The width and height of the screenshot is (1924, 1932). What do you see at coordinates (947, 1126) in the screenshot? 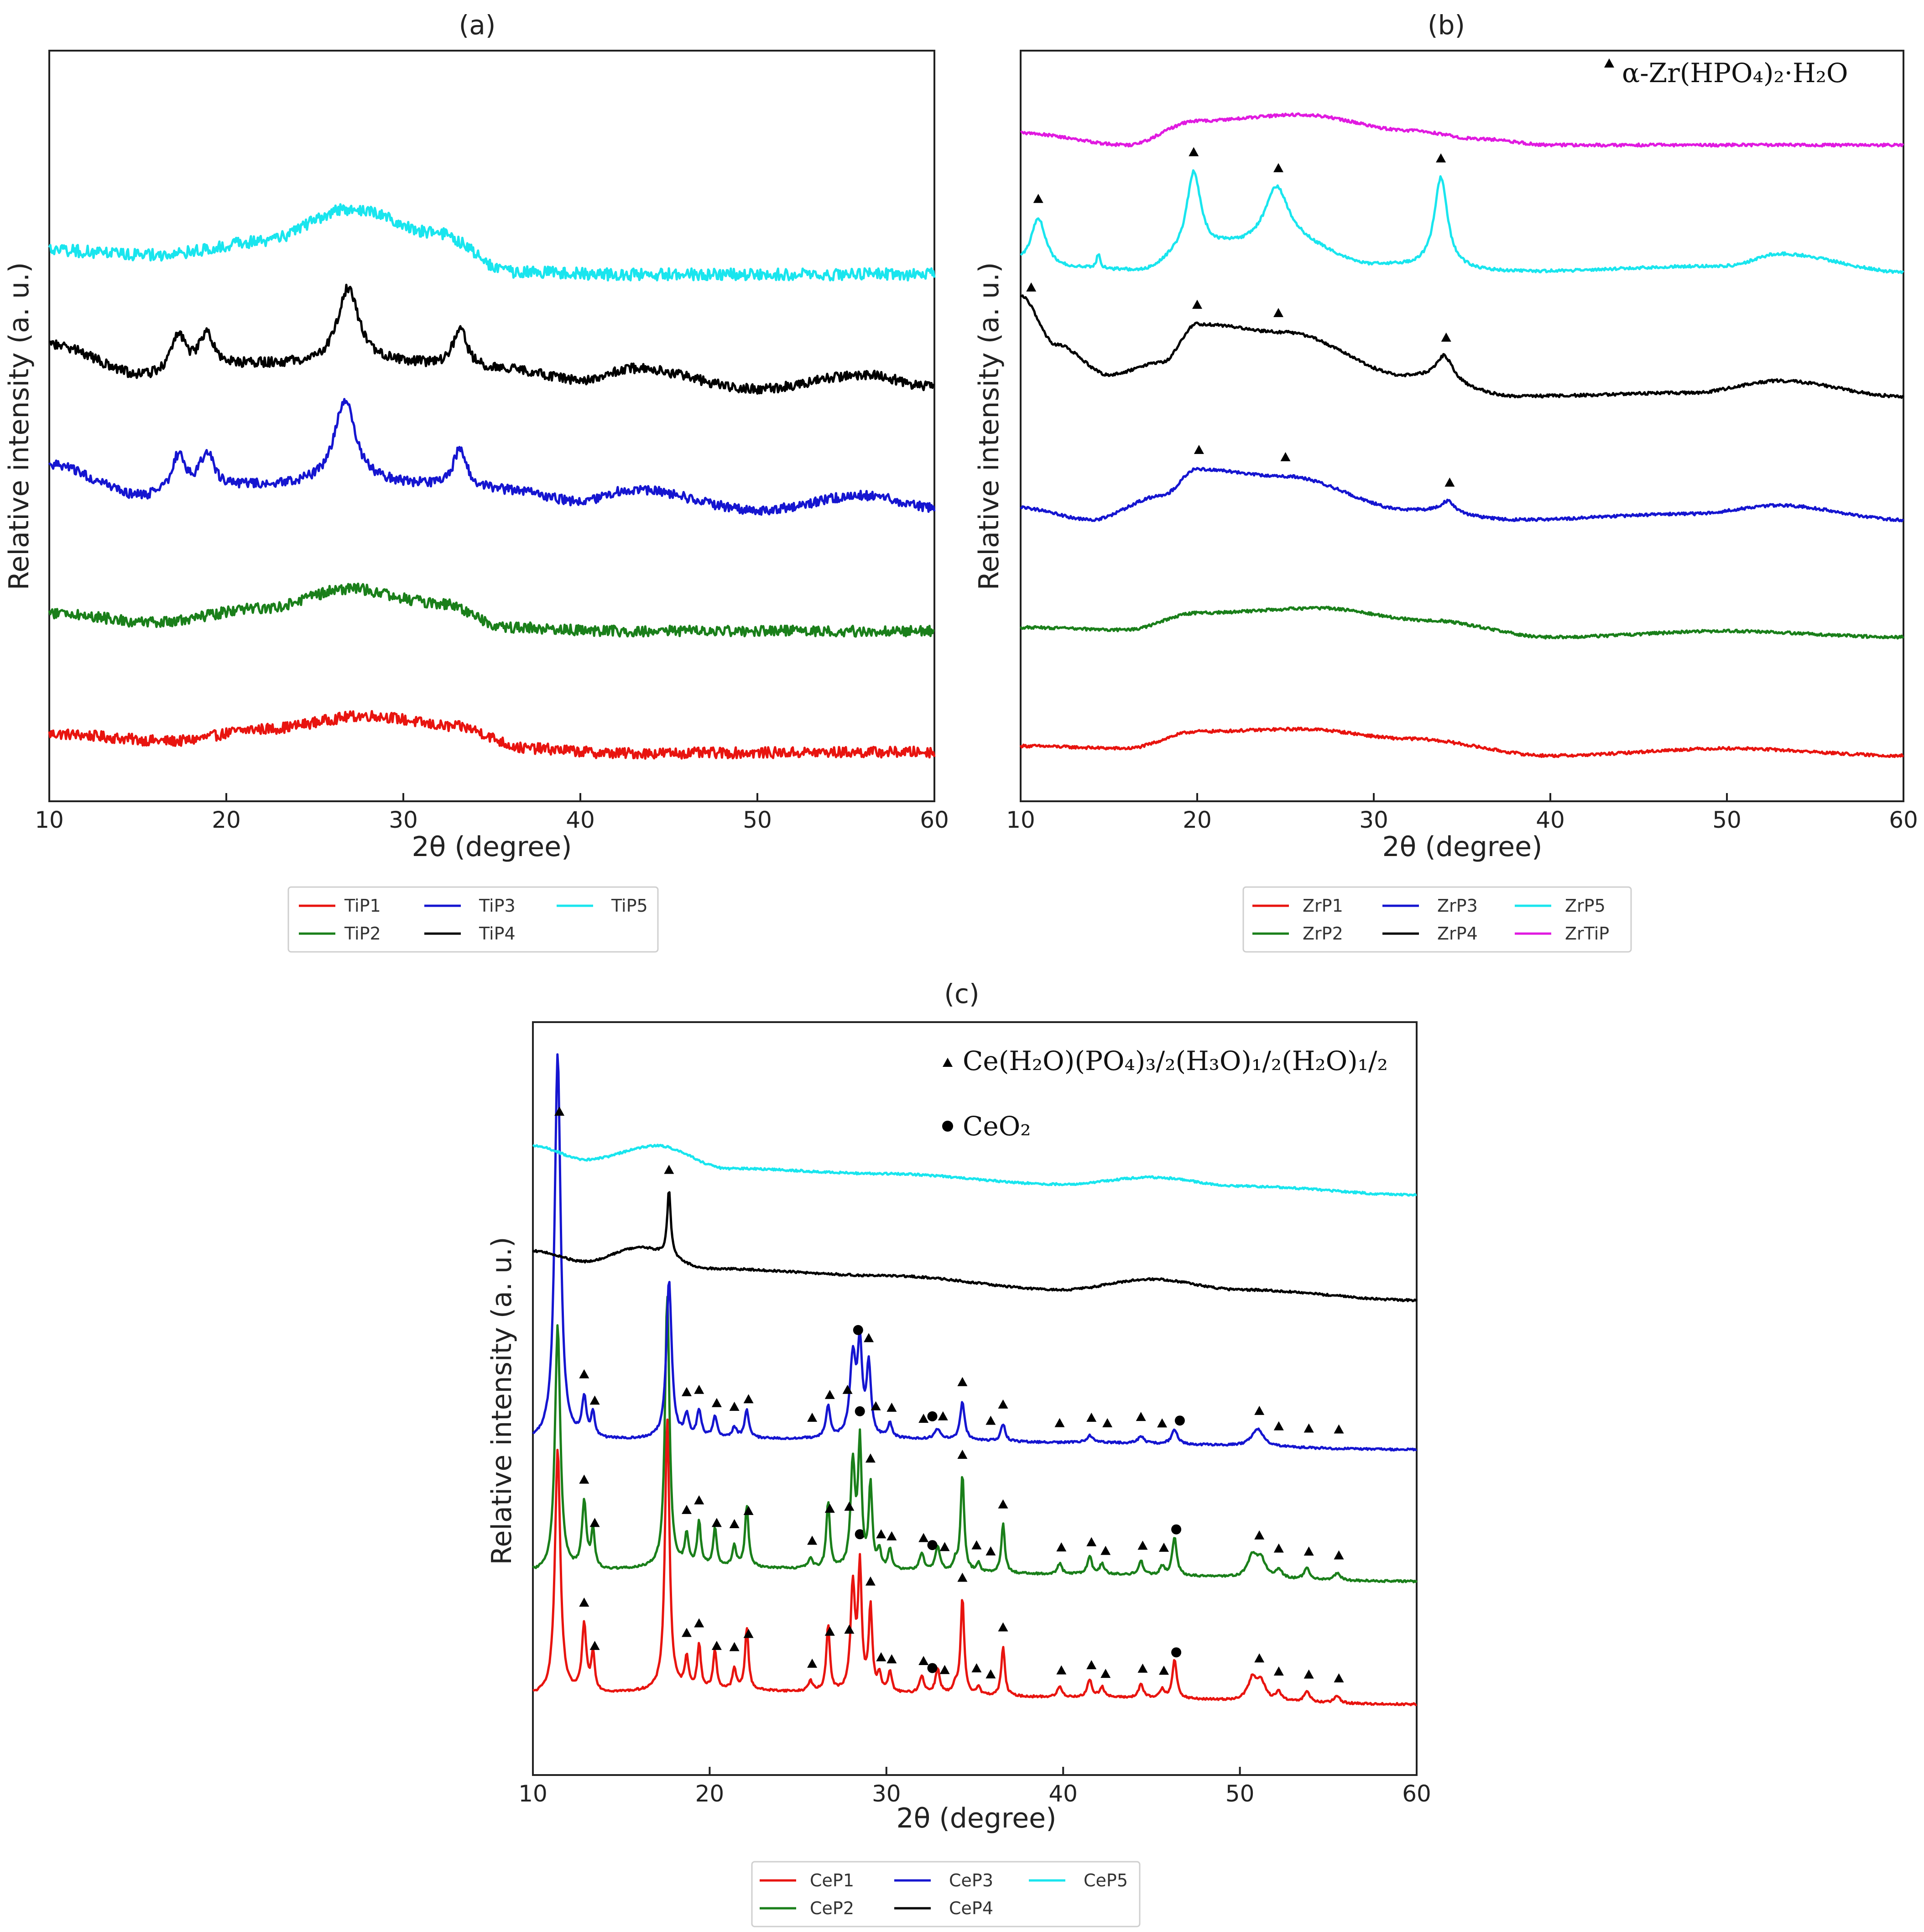
I see `phase-key-dot-icon` at bounding box center [947, 1126].